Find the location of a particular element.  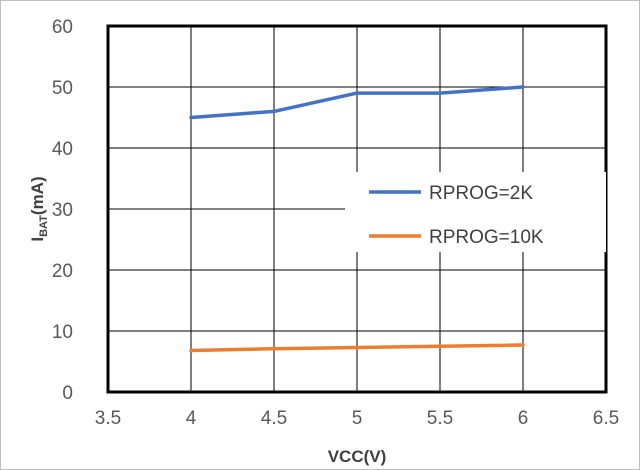

legend-background is located at coordinates (475, 212).